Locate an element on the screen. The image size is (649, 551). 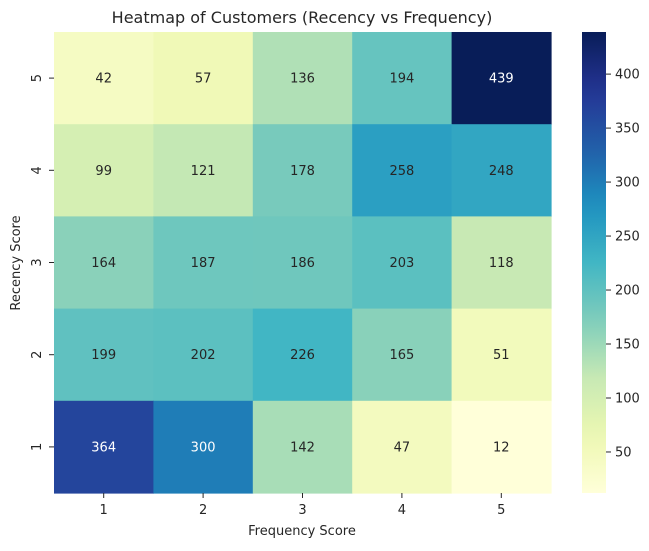
cell-value-label: 12 is located at coordinates (501, 447).